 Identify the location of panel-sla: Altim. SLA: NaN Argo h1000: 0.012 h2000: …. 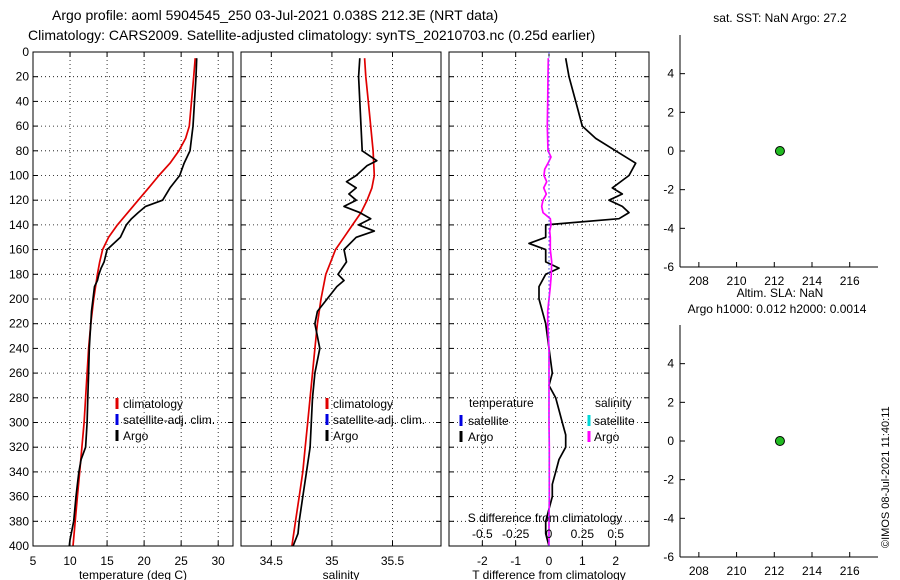
(770, 432).